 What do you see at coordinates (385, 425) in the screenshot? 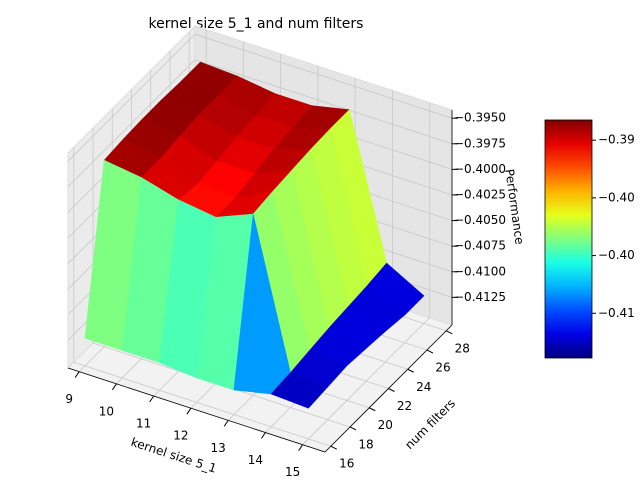
I see `y-tick-label: 20` at bounding box center [385, 425].